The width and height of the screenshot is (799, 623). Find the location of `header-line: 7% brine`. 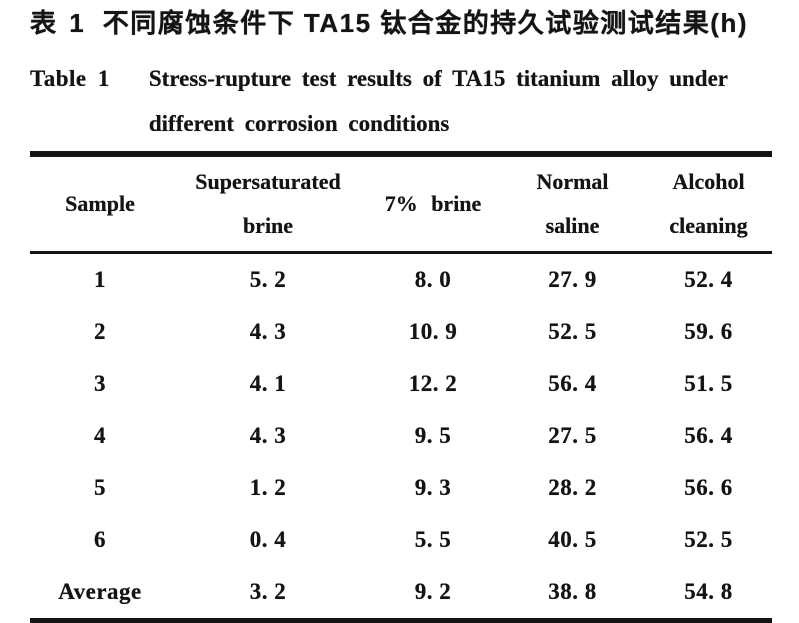

header-line: 7% brine is located at coordinates (433, 203).